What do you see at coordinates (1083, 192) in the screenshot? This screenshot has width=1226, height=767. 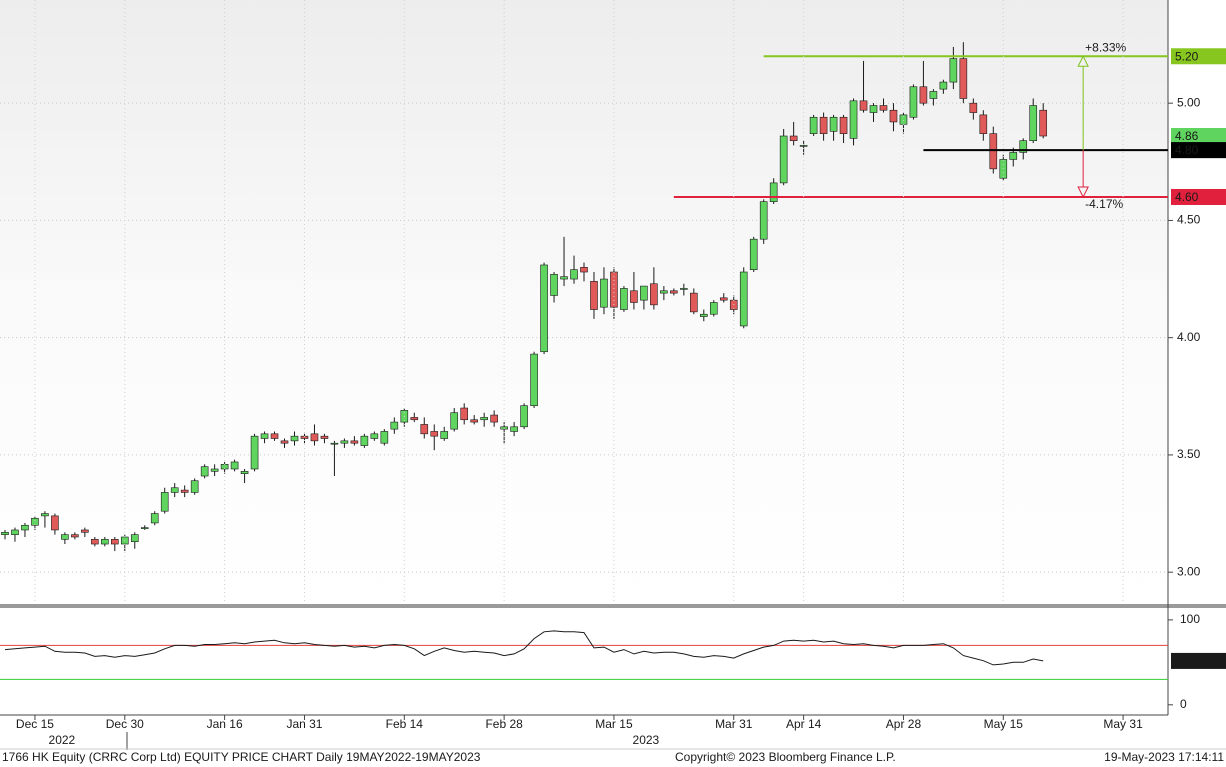 I see `arrow-head` at bounding box center [1083, 192].